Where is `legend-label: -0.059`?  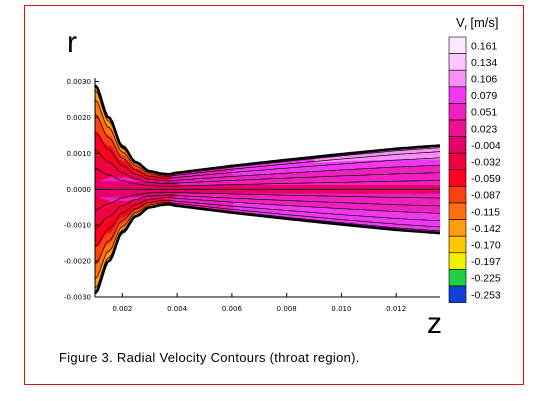
legend-label: -0.059 is located at coordinates (486, 179).